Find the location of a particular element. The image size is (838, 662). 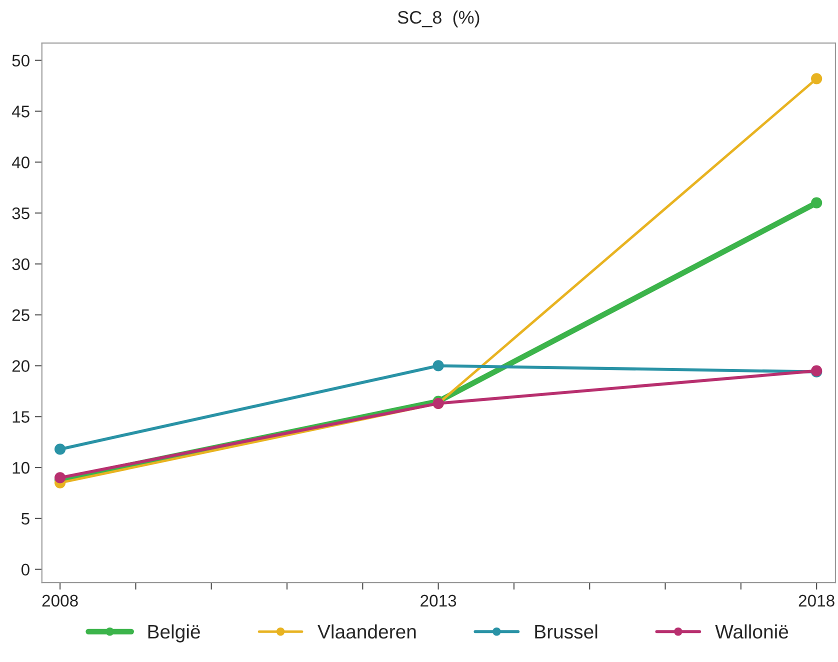

legend-label: België is located at coordinates (174, 633).